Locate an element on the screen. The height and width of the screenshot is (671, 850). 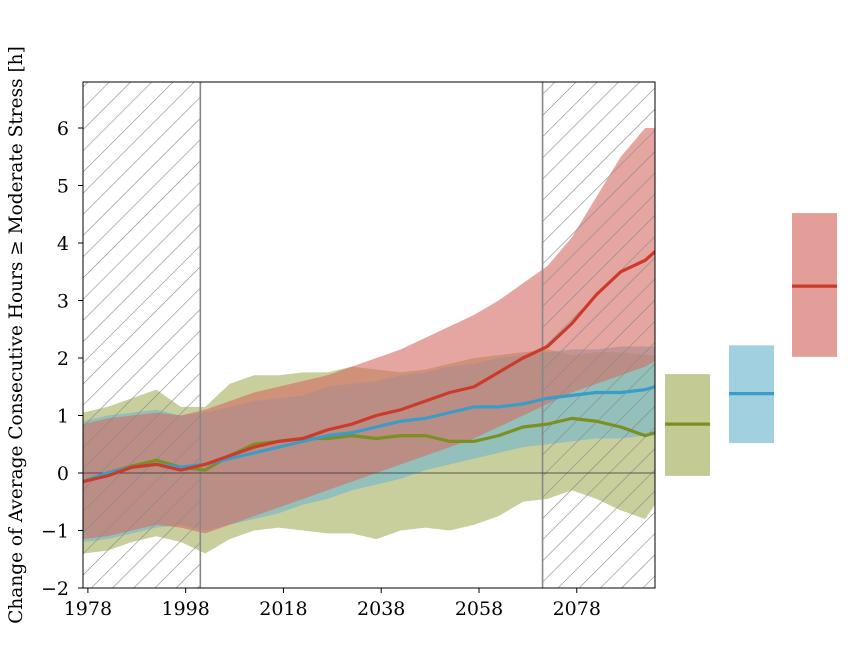
x-axis: 1978 1998 2018 2038 2058 2078 is located at coordinates (332, 604).